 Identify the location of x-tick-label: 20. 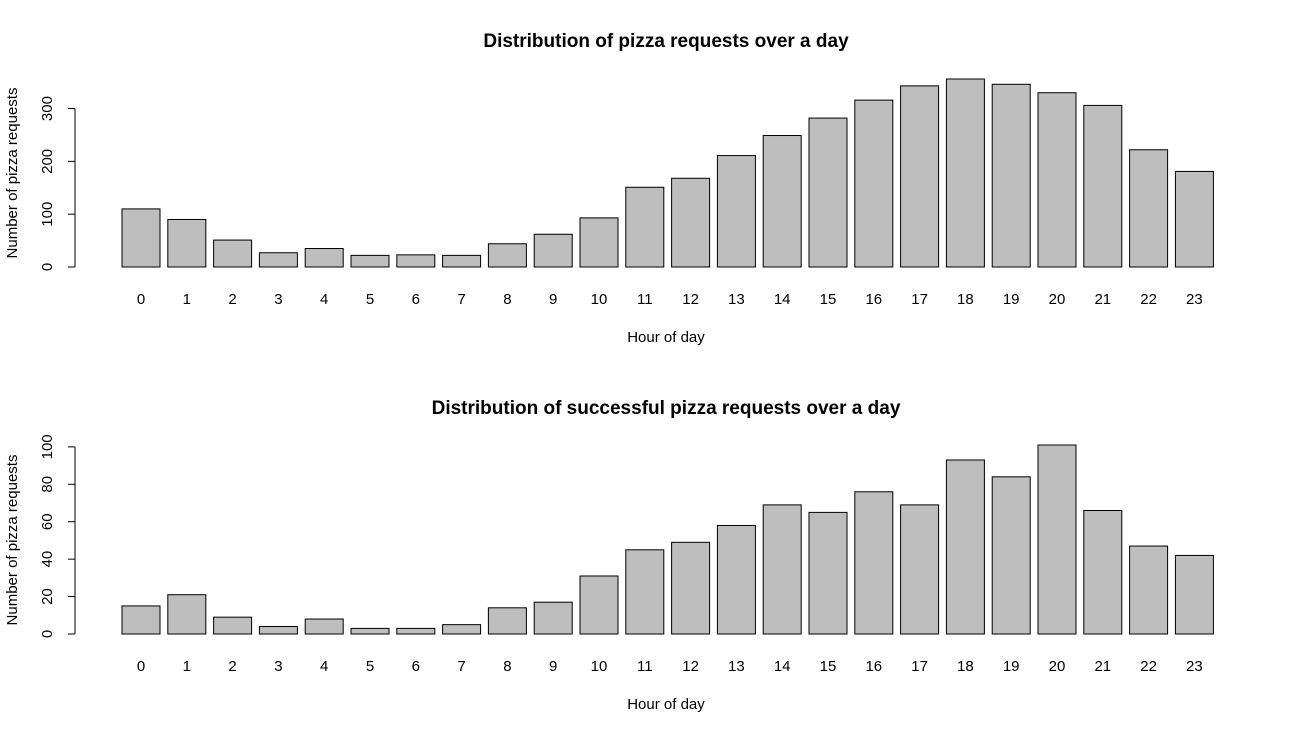
(1057, 666).